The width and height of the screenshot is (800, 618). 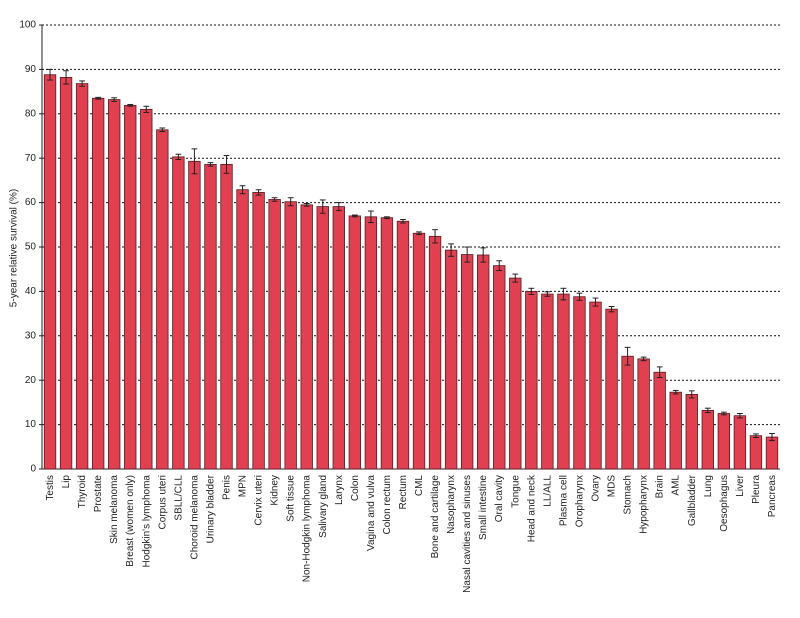 I want to click on y-tick-label: 20, so click(x=31, y=380).